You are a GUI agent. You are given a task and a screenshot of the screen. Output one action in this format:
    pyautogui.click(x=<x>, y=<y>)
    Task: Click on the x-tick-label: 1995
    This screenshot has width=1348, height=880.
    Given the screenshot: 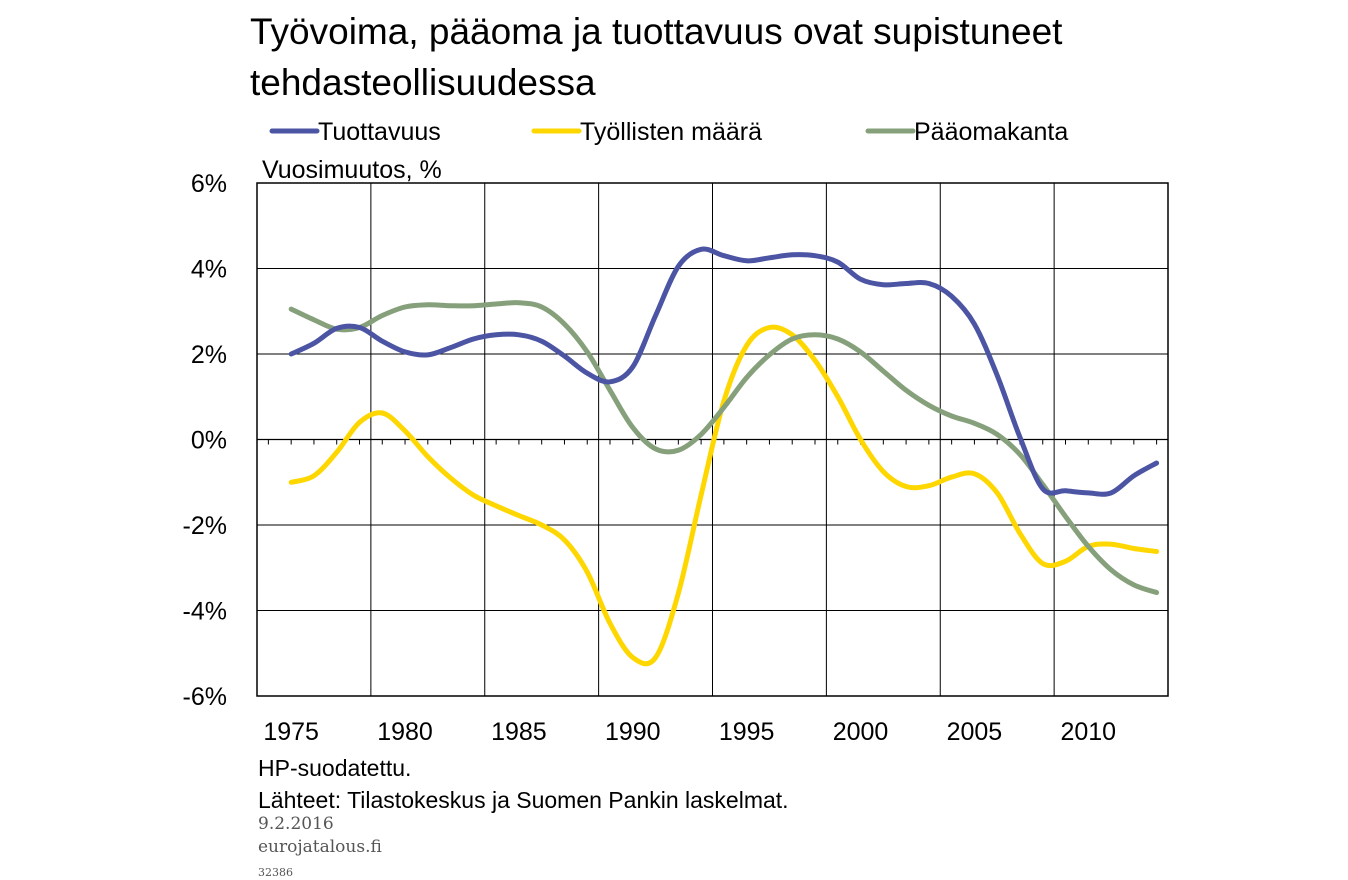 What is the action you would take?
    pyautogui.click(x=747, y=732)
    